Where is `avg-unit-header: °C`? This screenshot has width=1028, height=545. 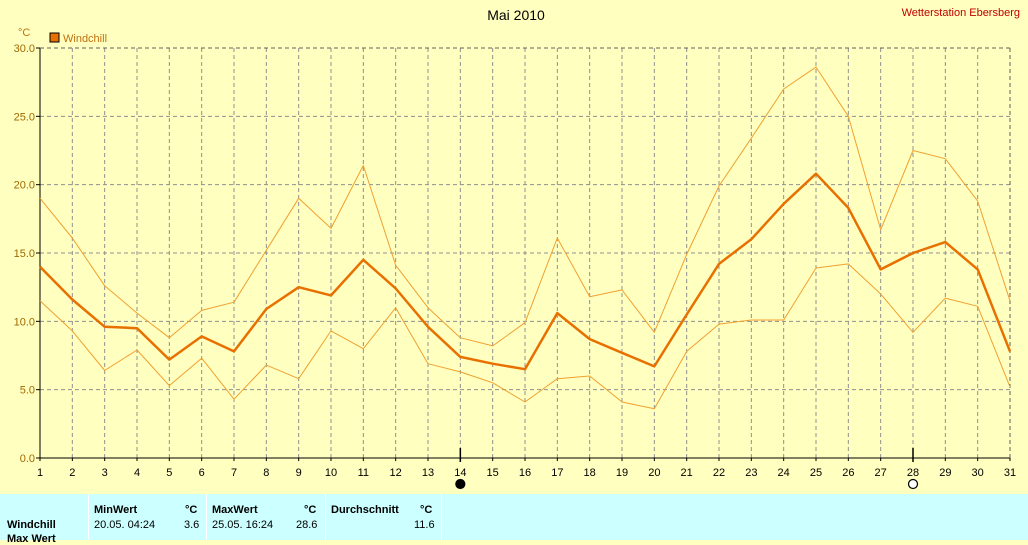
avg-unit-header: °C is located at coordinates (426, 510).